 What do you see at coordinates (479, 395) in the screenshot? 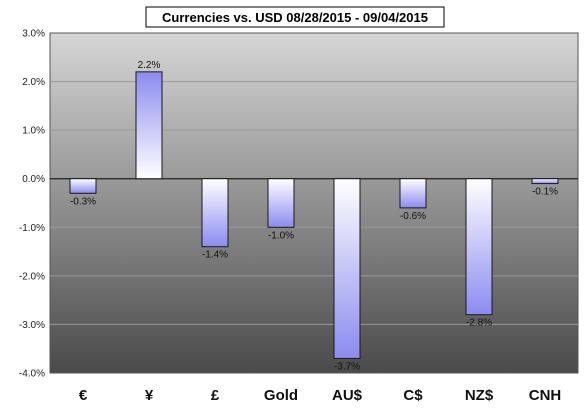
I see `x-tick-label: NZ$` at bounding box center [479, 395].